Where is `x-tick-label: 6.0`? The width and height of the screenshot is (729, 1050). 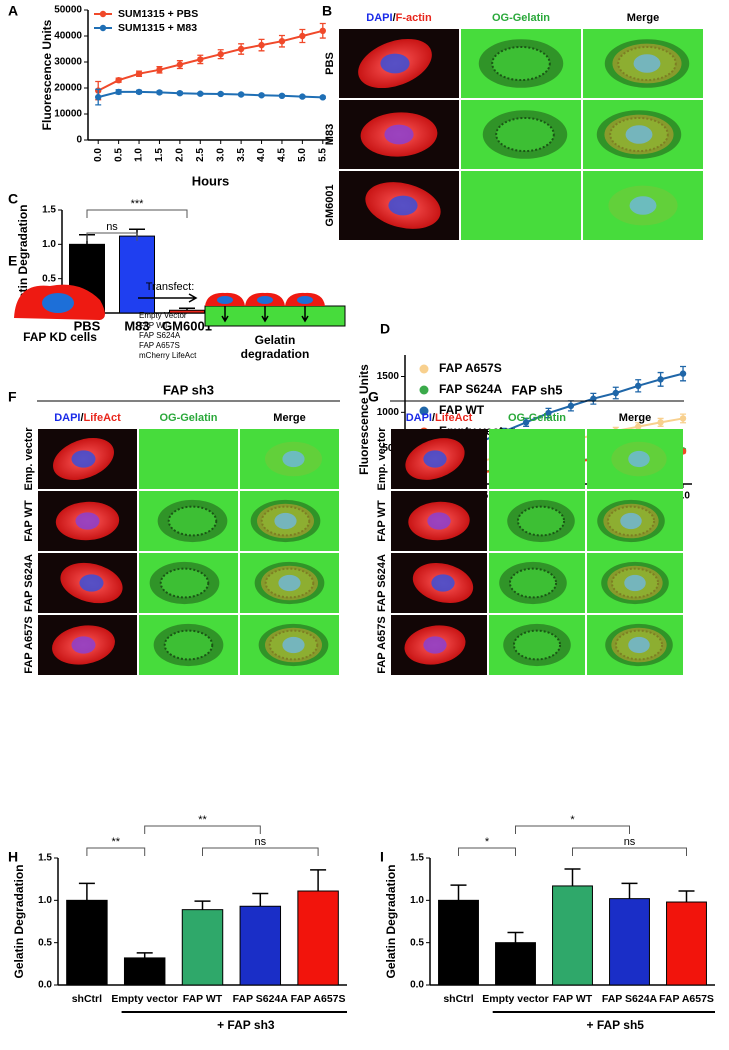
x-tick-label: 6.0 is located at coordinates (683, 496).